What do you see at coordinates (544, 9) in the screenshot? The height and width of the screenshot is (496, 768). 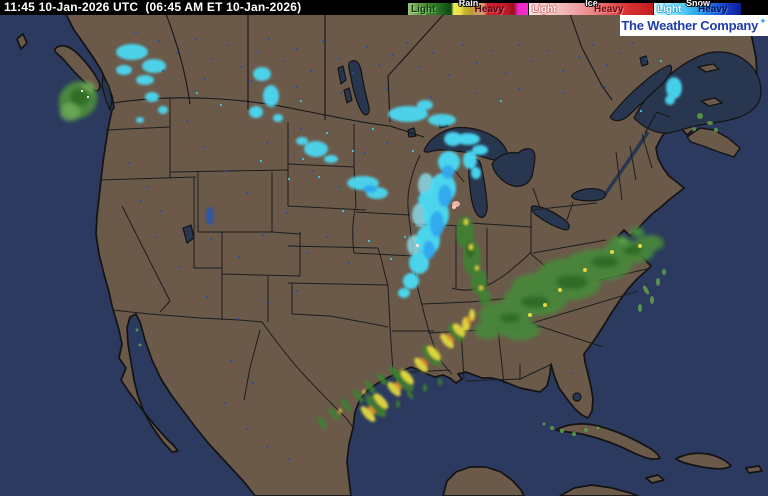 I see `ice-light-label: Light` at bounding box center [544, 9].